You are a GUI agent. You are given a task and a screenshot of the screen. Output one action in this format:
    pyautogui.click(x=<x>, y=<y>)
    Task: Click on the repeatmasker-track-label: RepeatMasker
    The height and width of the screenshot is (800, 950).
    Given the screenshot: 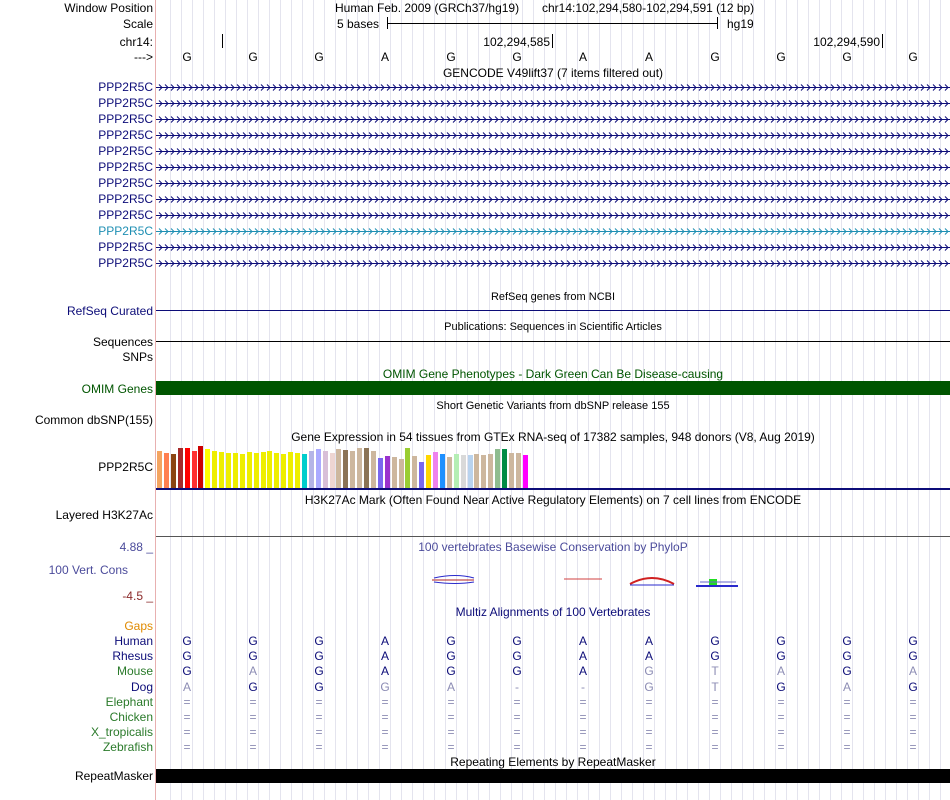 What is the action you would take?
    pyautogui.click(x=113, y=776)
    